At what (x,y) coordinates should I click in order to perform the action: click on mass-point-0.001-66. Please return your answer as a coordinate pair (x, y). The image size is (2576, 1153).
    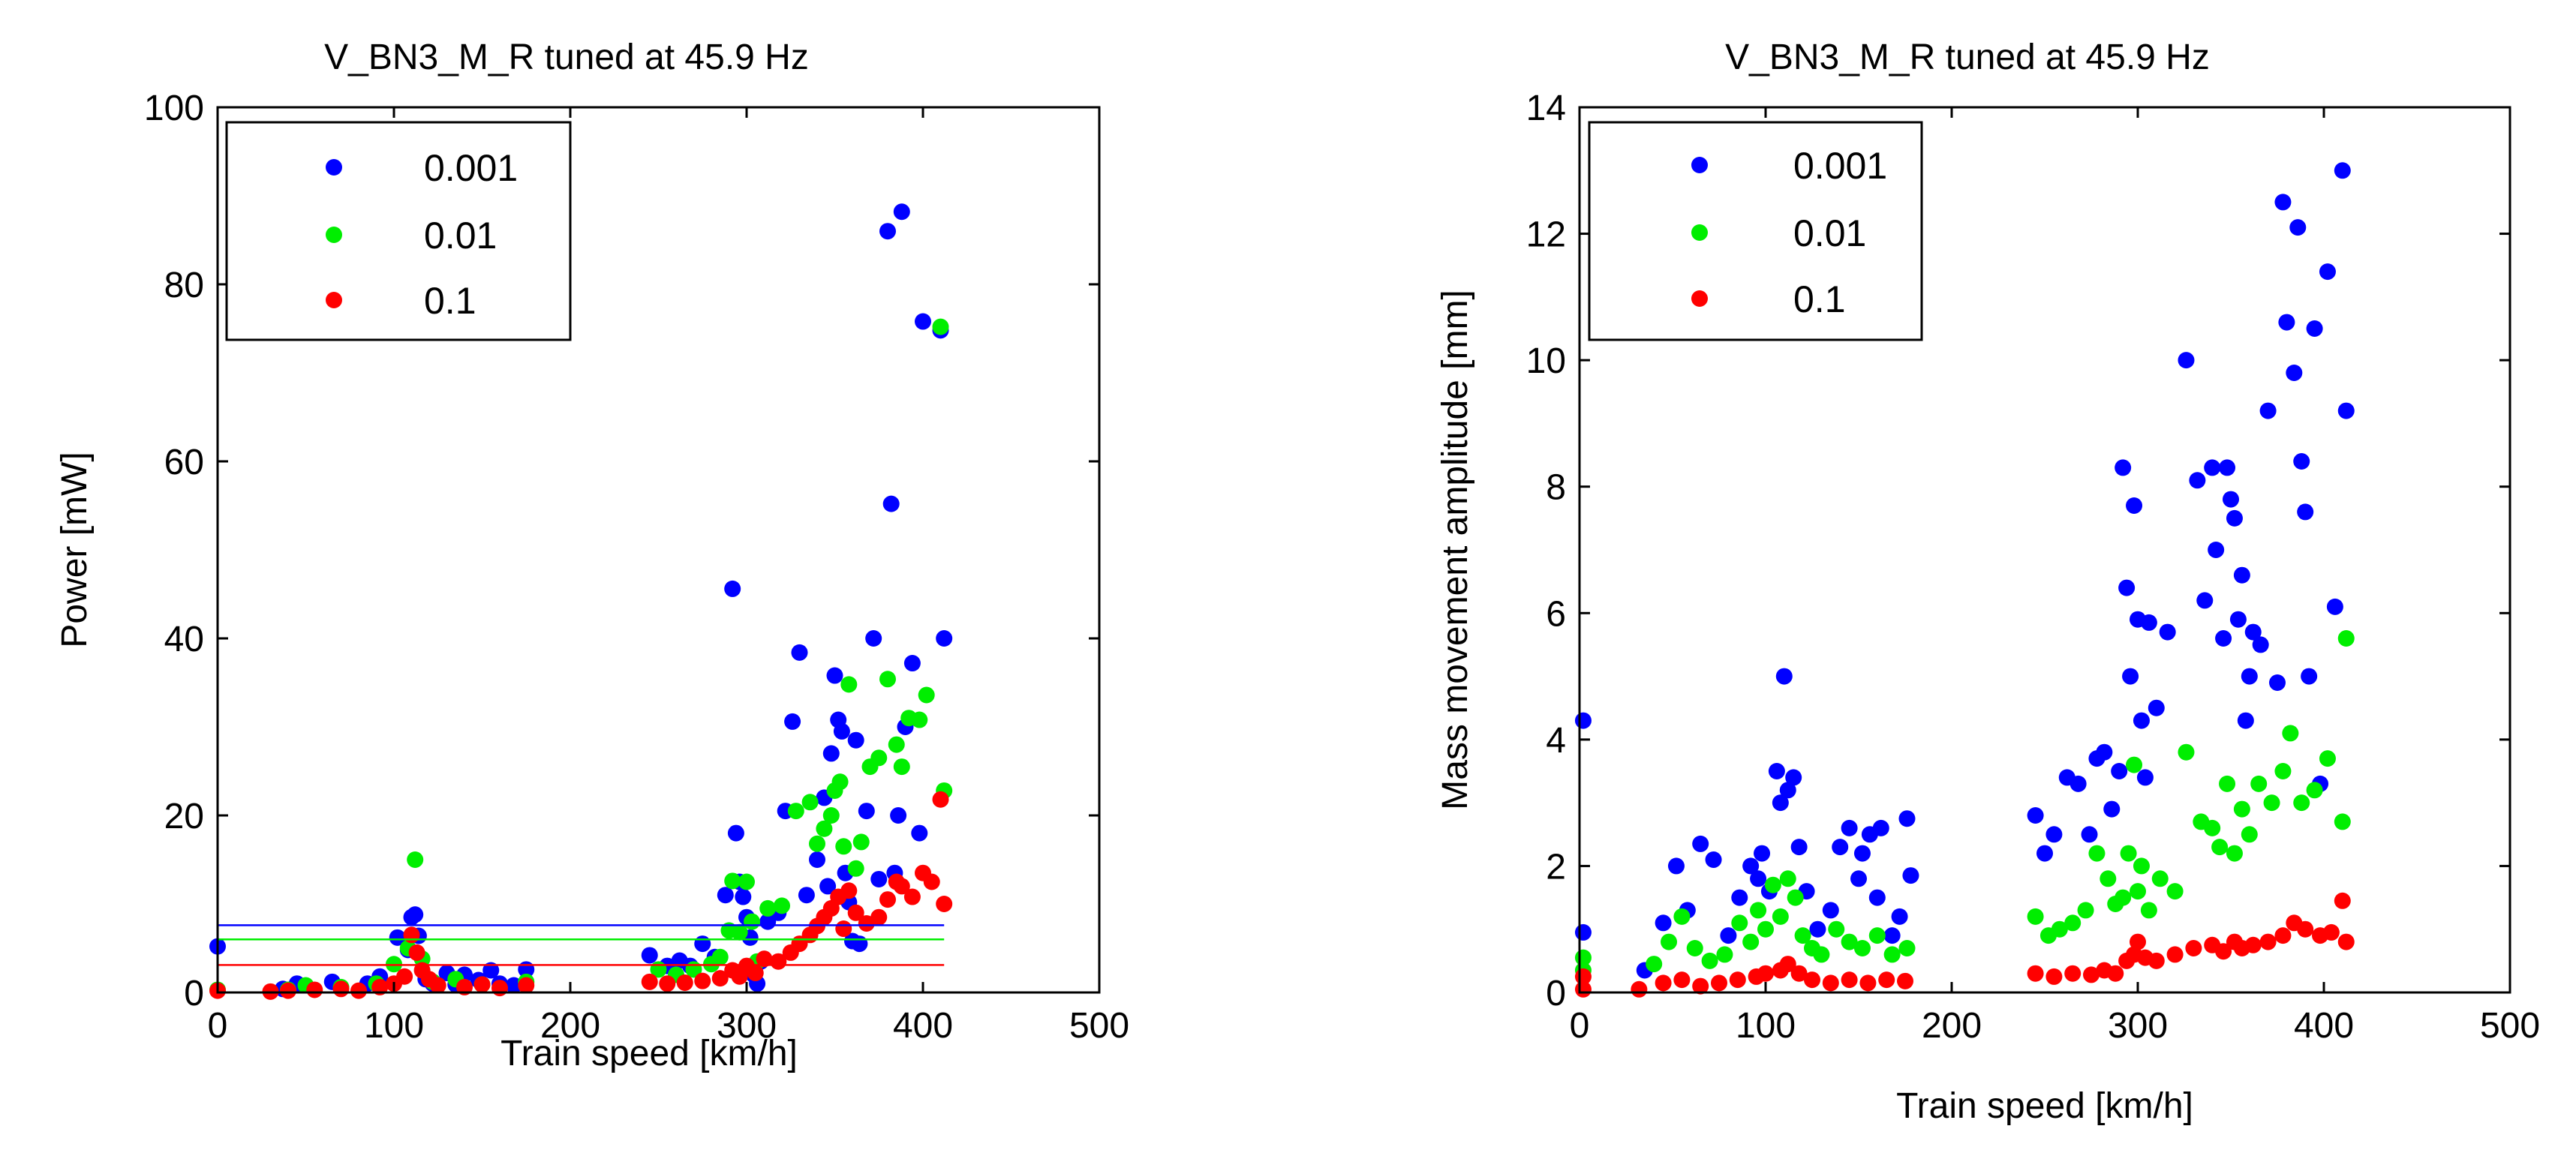
    Looking at the image, I should click on (2249, 677).